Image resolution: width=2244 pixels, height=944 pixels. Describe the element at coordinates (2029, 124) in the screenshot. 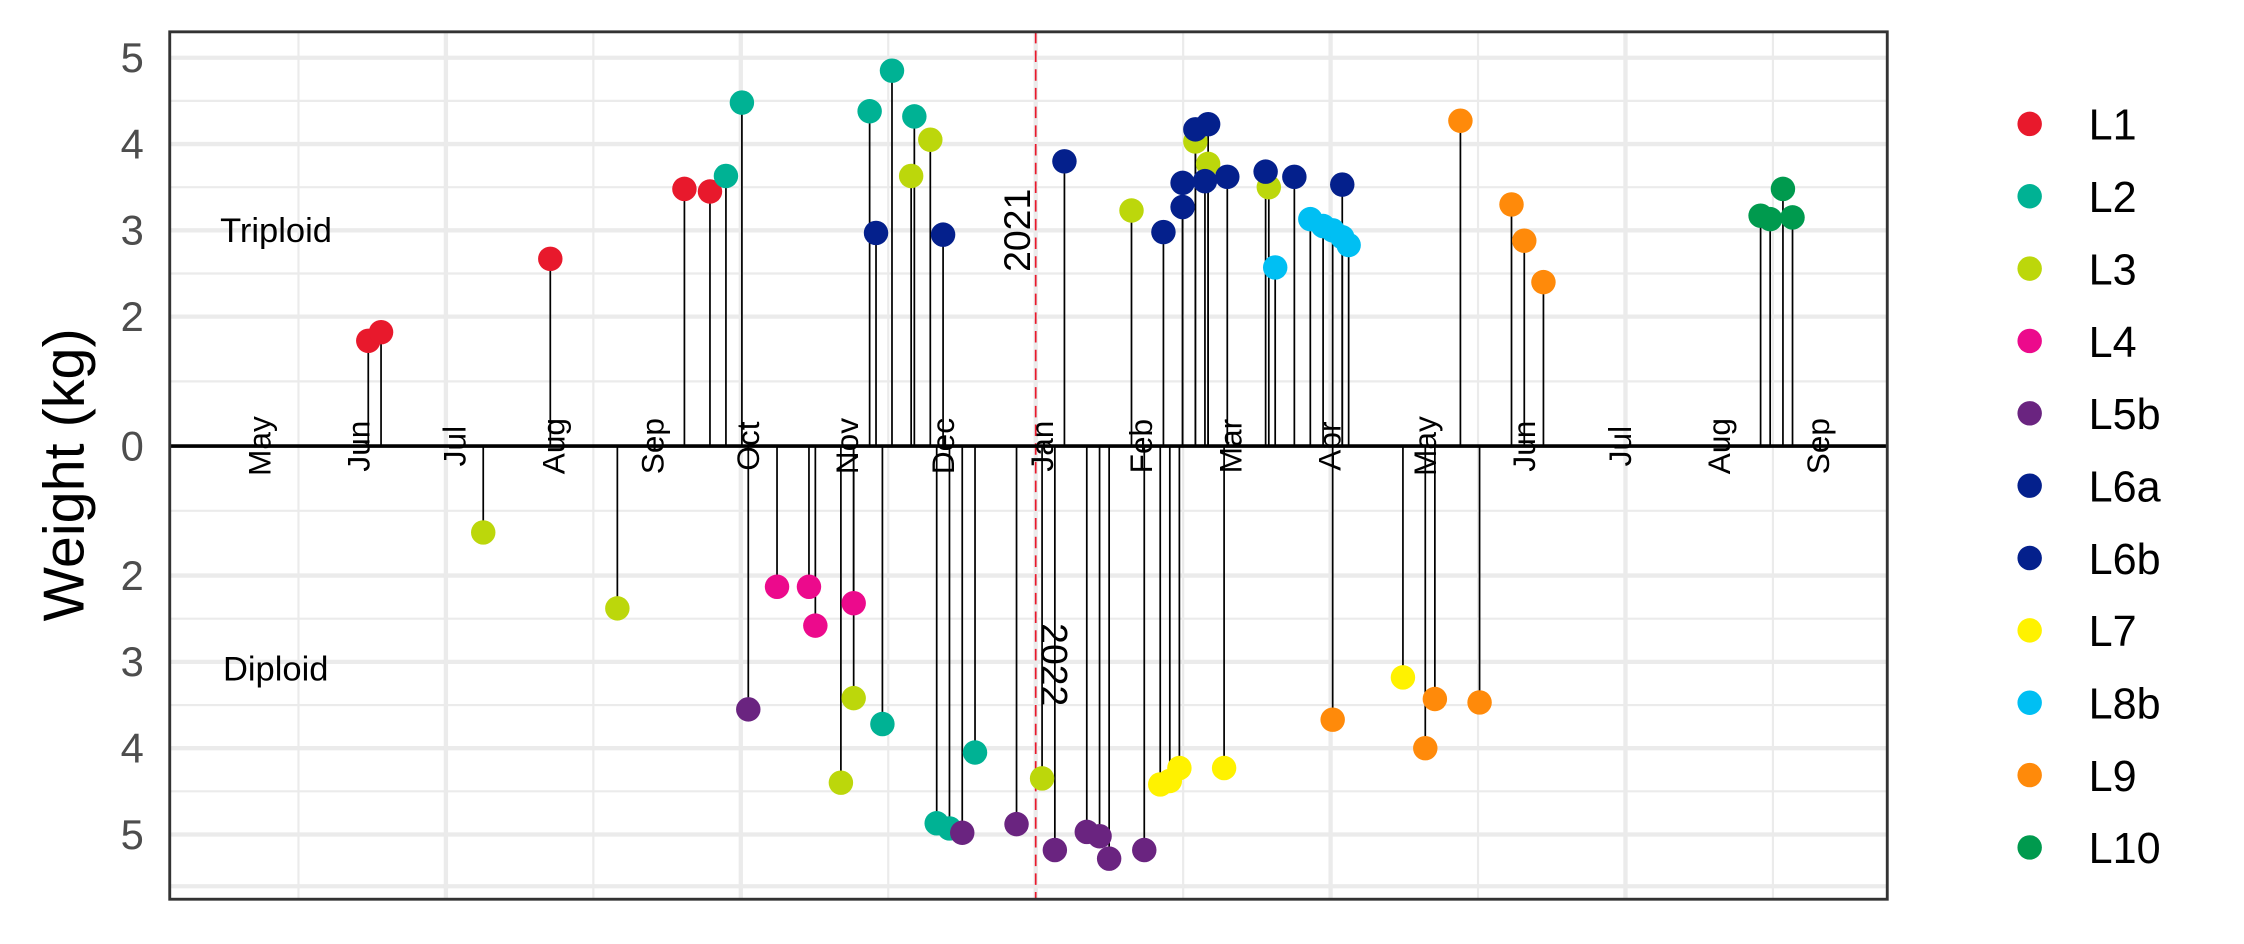

I see `legend-key-L1` at that location.